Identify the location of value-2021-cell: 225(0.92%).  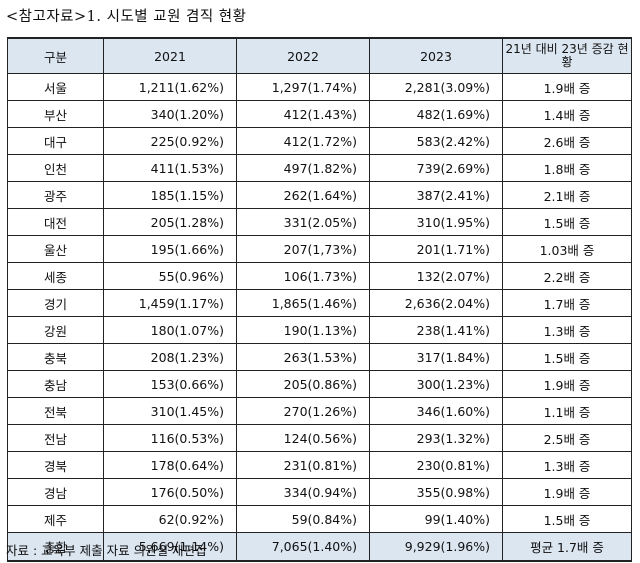
(170, 141).